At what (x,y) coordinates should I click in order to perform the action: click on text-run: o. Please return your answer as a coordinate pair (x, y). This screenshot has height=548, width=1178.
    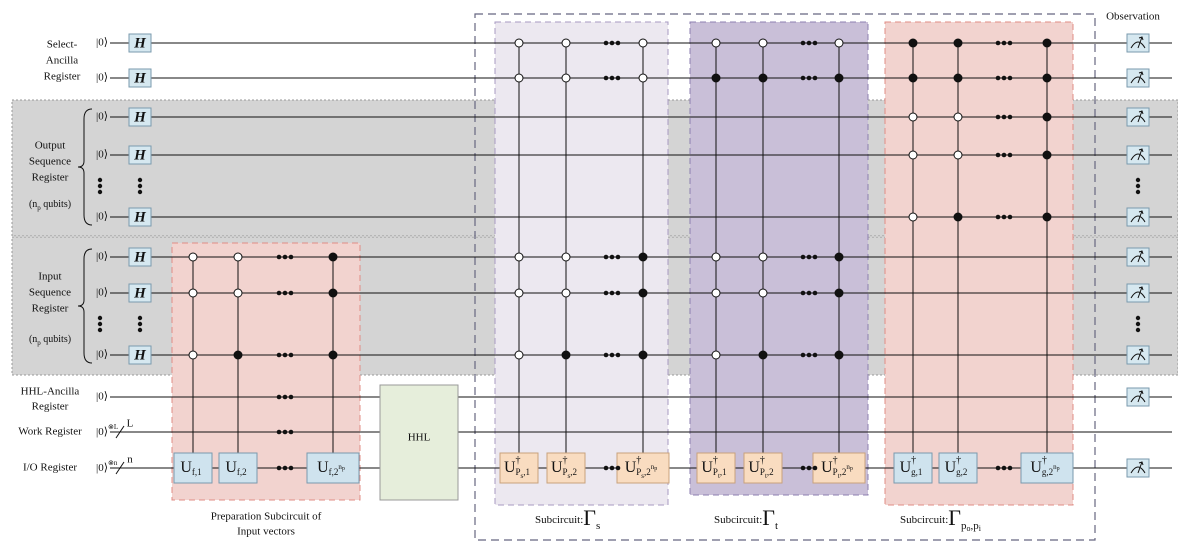
    Looking at the image, I should click on (969, 528).